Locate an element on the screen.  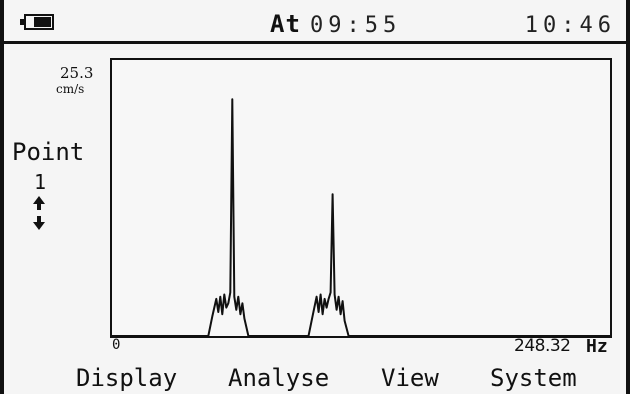
up-down-arrows-icon is located at coordinates (39, 213).